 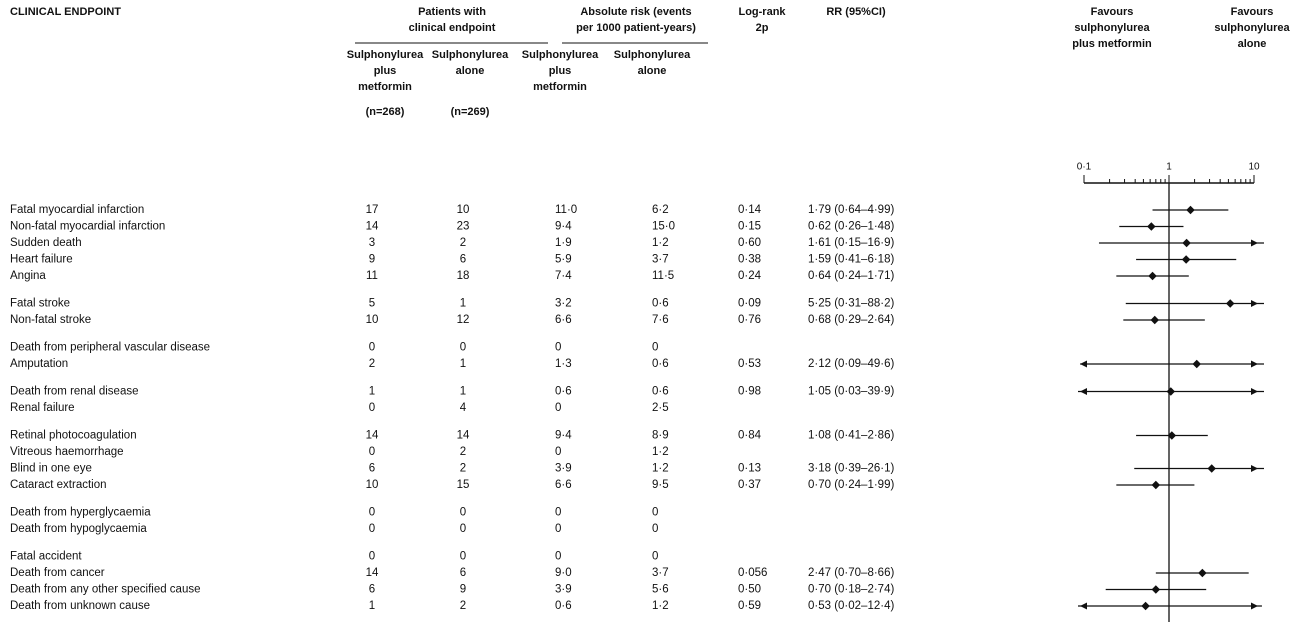 I want to click on rr-ci: 3·18 (0·39–26·1), so click(x=851, y=469).